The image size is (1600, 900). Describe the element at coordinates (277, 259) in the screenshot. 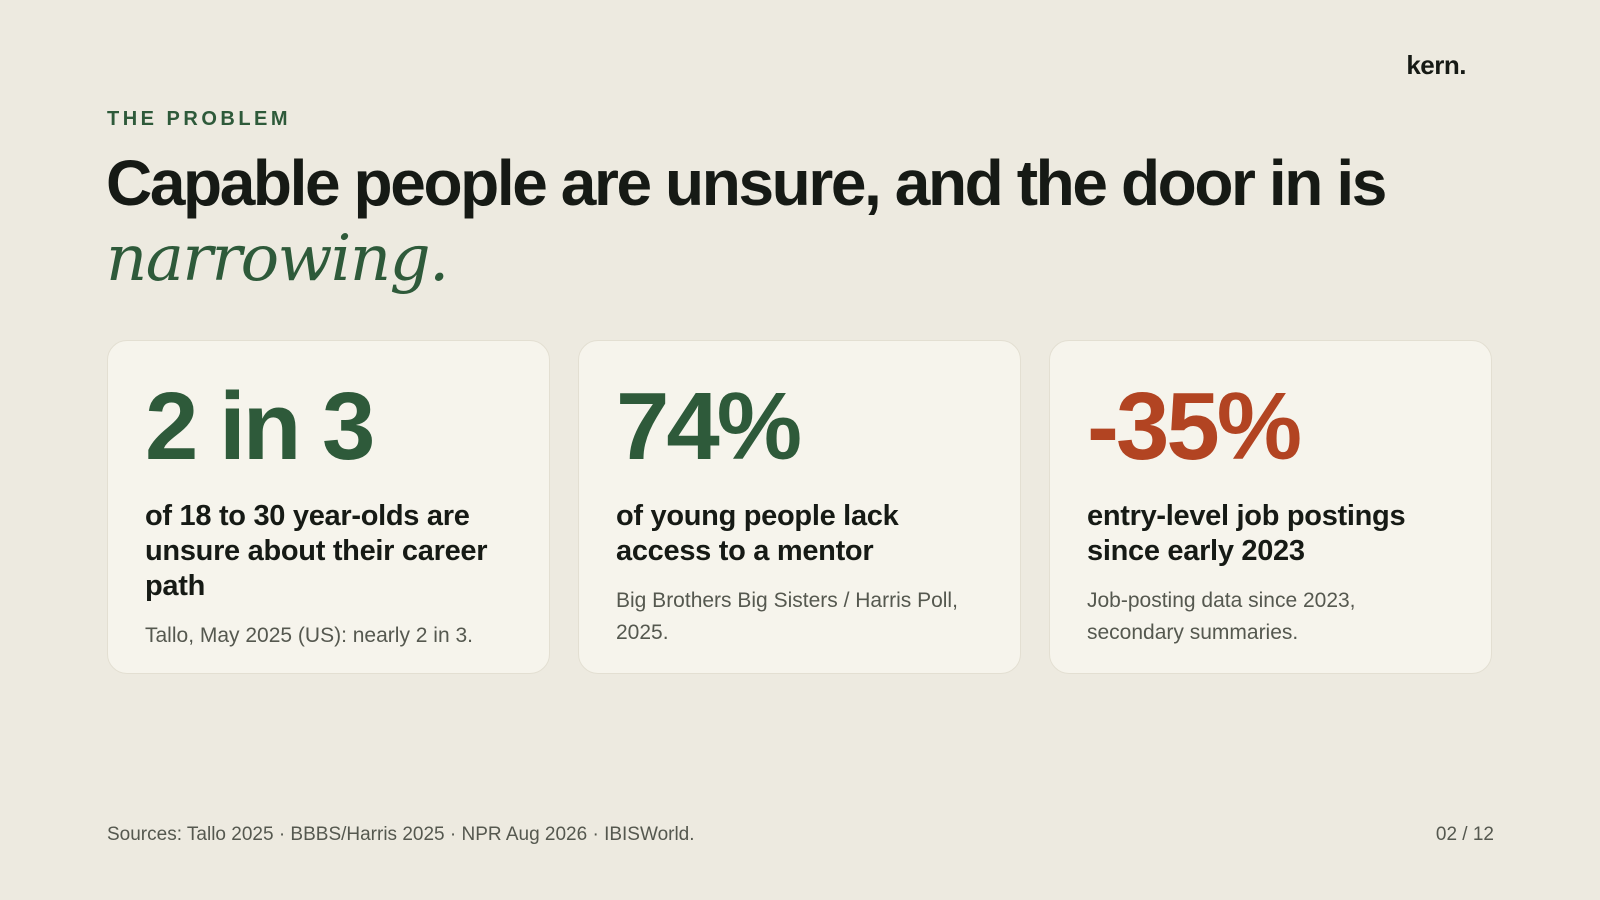

I see `headline-accent-text: narrowing.` at that location.